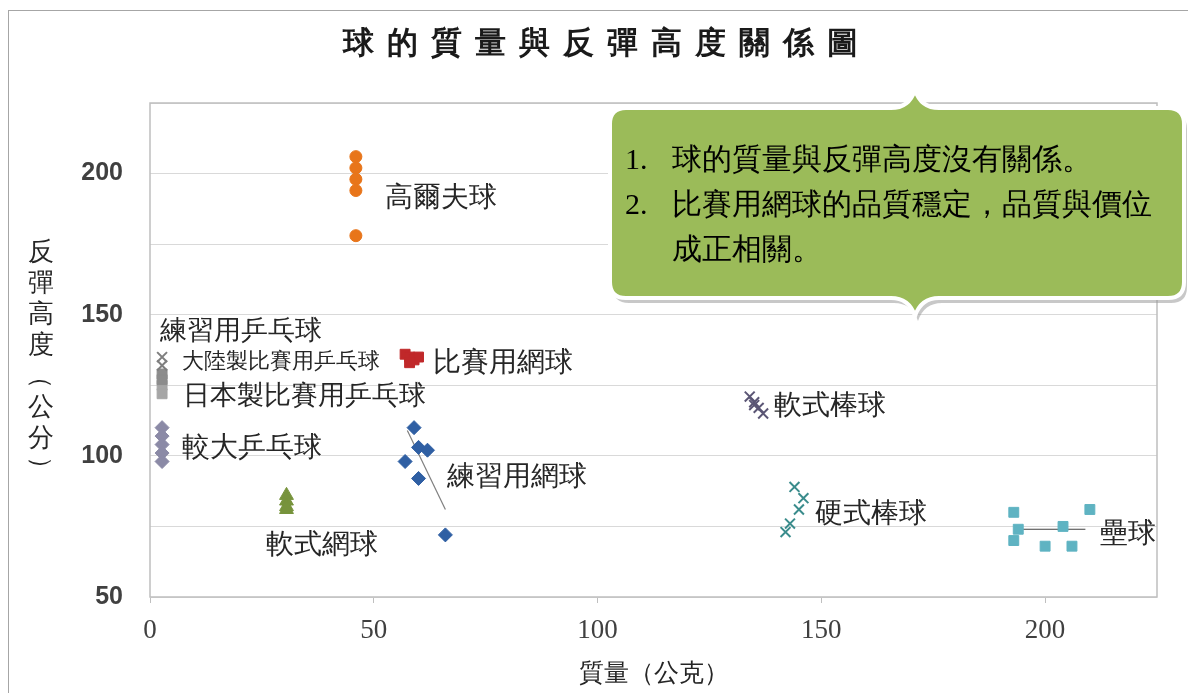 This screenshot has height=693, width=1188. What do you see at coordinates (102, 312) in the screenshot?
I see `y-tick-label: 150` at bounding box center [102, 312].